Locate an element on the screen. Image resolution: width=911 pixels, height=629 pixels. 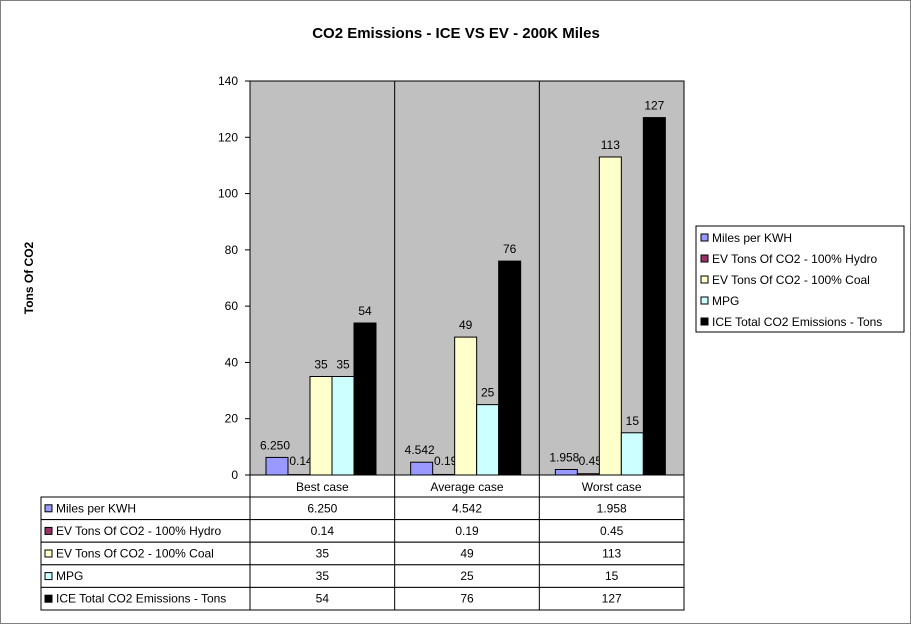
y-axis-label: Tons Of CO2 is located at coordinates (29, 277).